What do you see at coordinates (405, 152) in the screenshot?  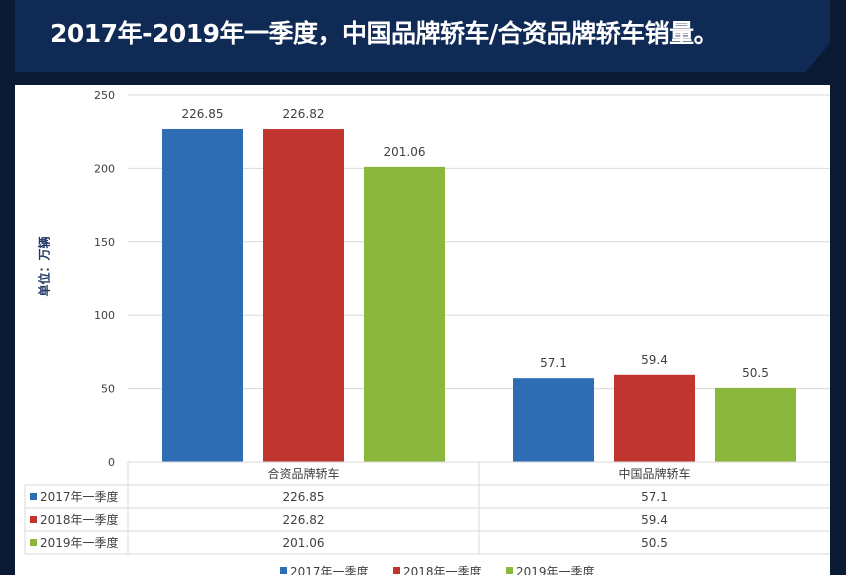 I see `data-label: 201.06` at bounding box center [405, 152].